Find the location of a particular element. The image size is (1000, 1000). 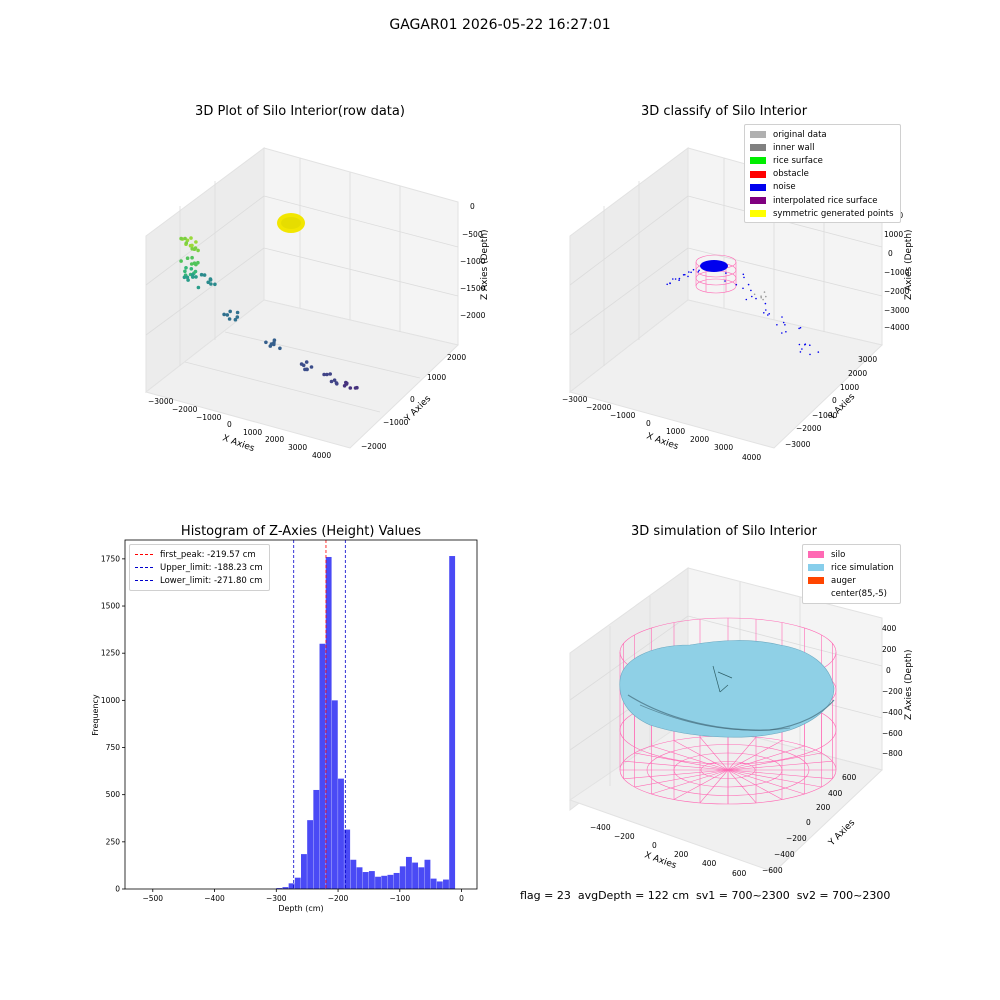

p4-ztick: −200 is located at coordinates (892, 691).